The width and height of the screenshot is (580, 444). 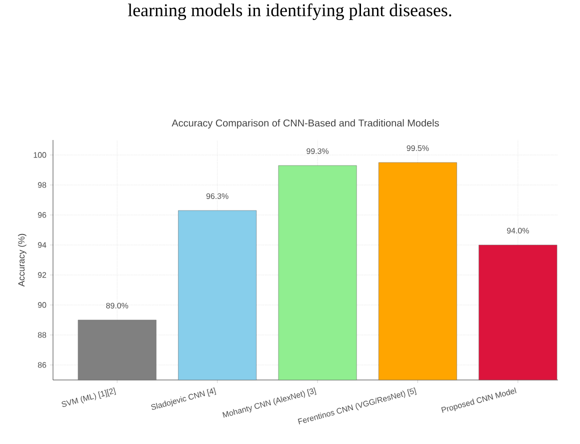 I want to click on y-axis-title: Accuracy (%), so click(x=22, y=260).